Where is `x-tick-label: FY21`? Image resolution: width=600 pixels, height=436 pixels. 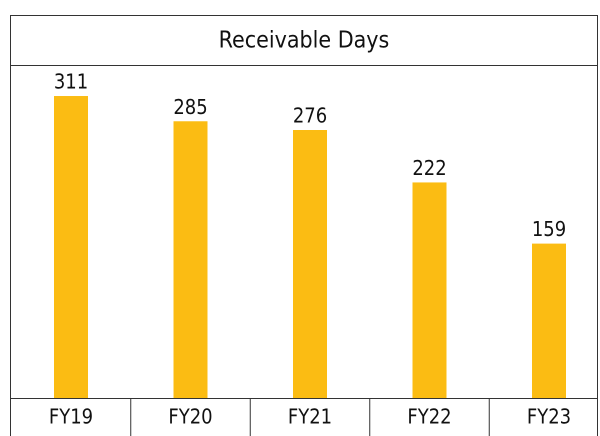 x-tick-label: FY21 is located at coordinates (310, 417).